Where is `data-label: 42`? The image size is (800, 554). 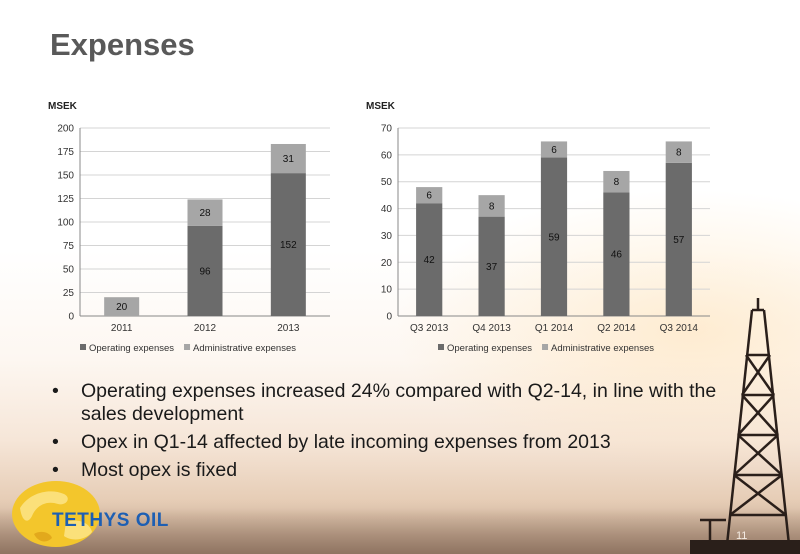
data-label: 42 is located at coordinates (430, 260).